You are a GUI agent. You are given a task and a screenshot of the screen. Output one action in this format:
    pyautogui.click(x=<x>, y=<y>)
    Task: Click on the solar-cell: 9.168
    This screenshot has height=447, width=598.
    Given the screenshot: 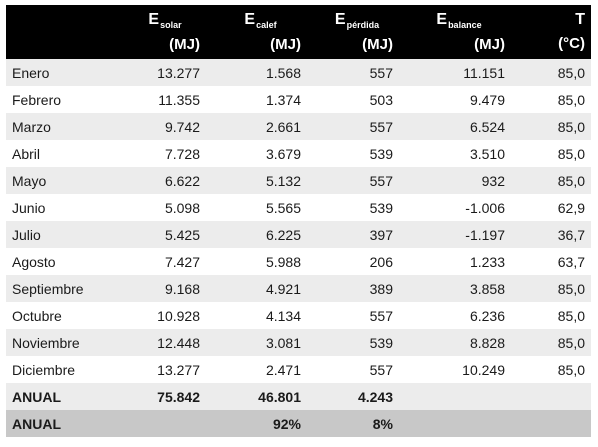 What is the action you would take?
    pyautogui.click(x=182, y=288)
    